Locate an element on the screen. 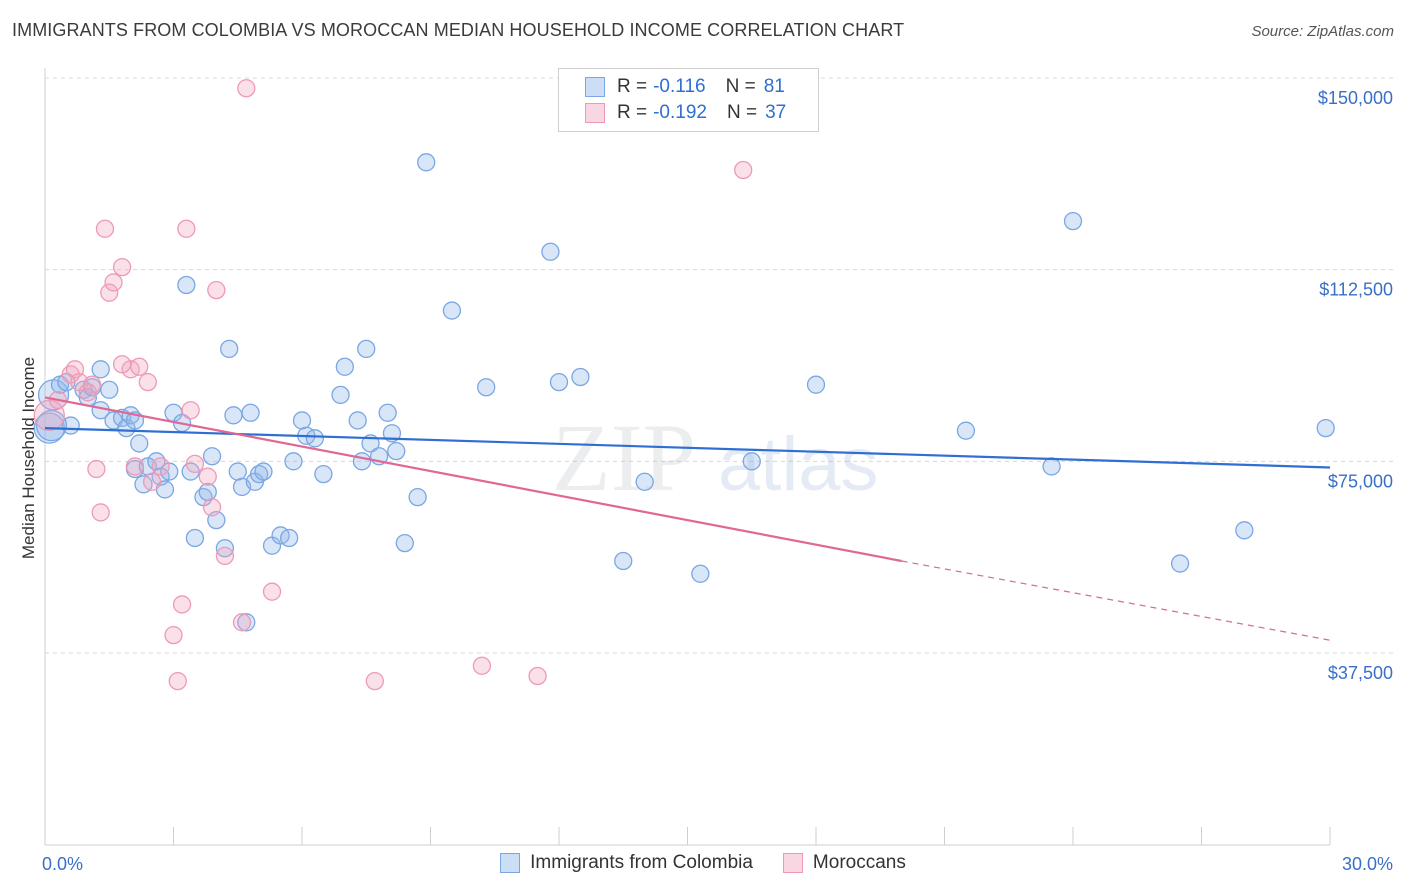 This screenshot has width=1406, height=892. series-swatch-colombia is located at coordinates (510, 863).